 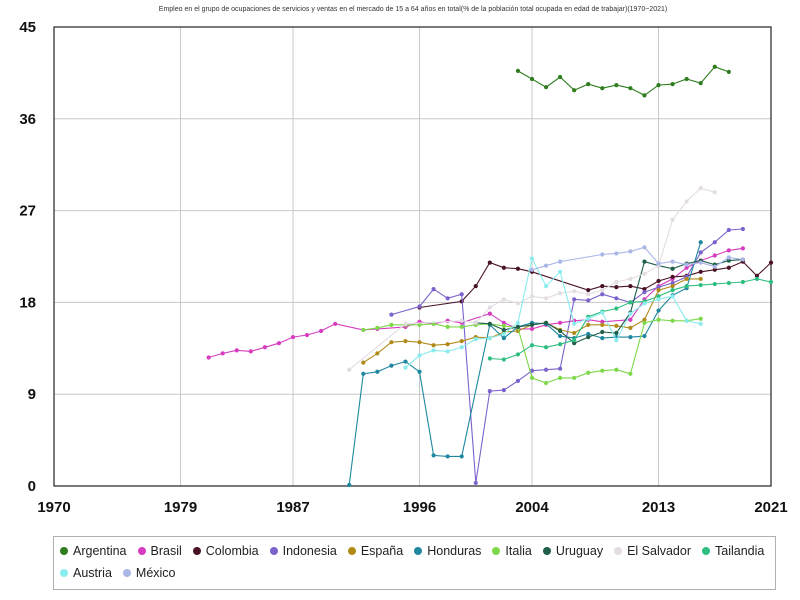 I want to click on series-tailandia, so click(x=630, y=319).